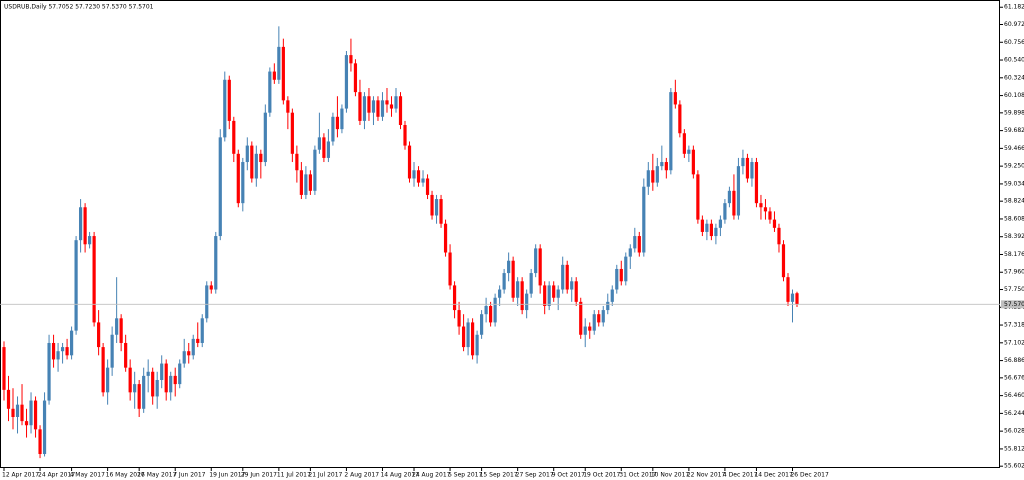 This screenshot has width=1024, height=480. Describe the element at coordinates (227, 475) in the screenshot. I see `x-tick-label: 19 Jun 2017` at that location.